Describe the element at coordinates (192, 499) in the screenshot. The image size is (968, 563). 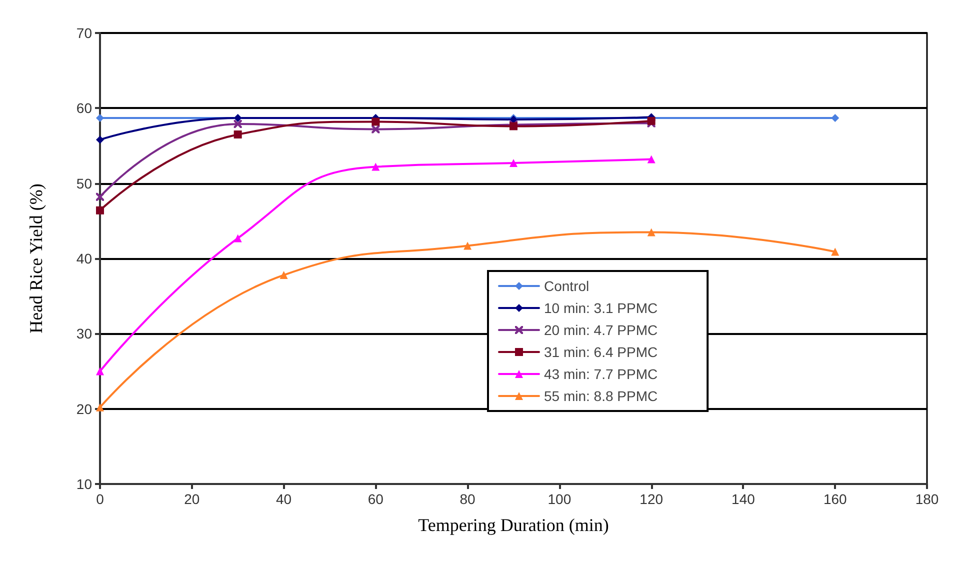
I see `x-tick-label: 20` at that location.